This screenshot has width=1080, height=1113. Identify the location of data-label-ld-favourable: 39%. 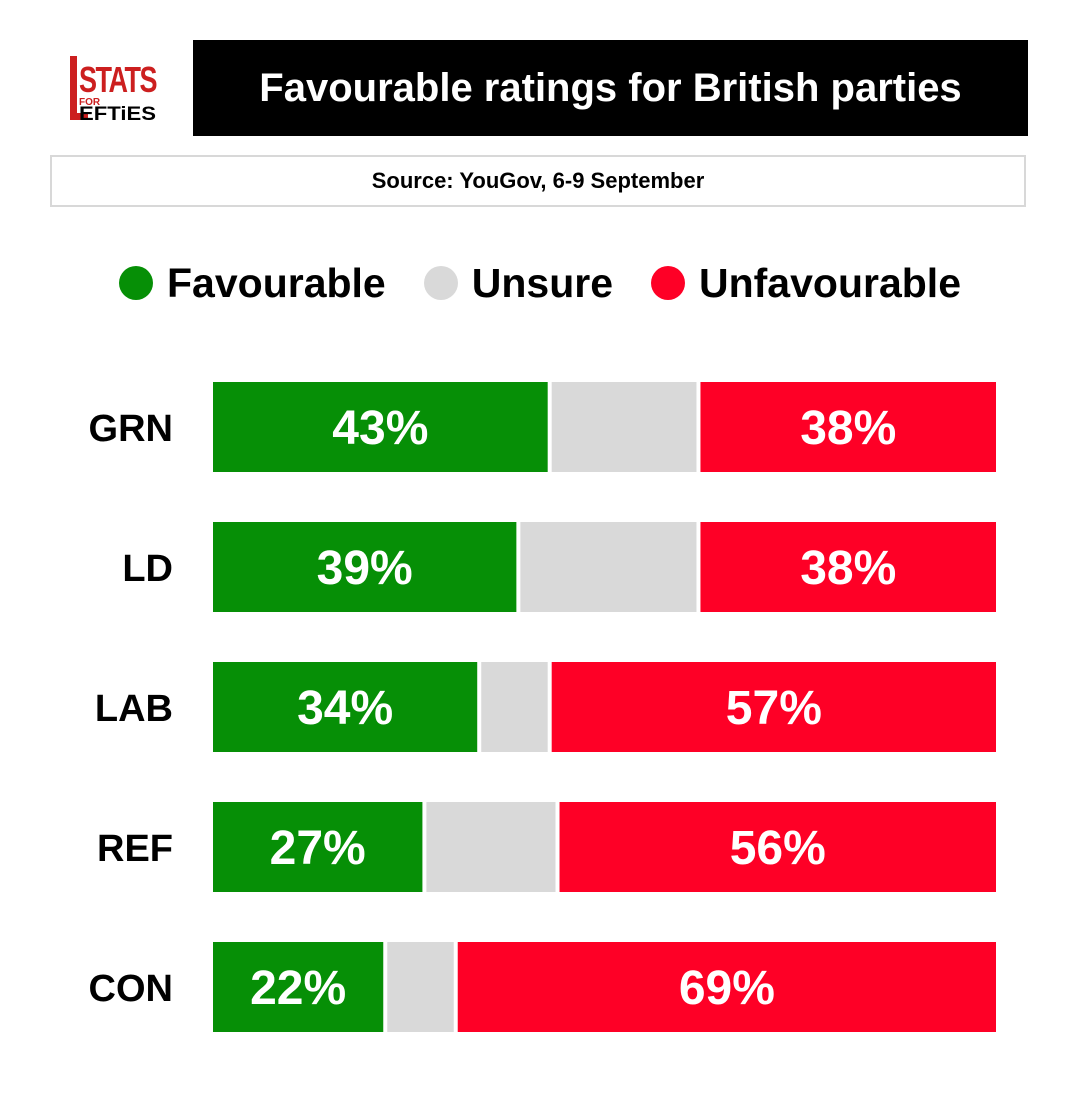
(365, 568).